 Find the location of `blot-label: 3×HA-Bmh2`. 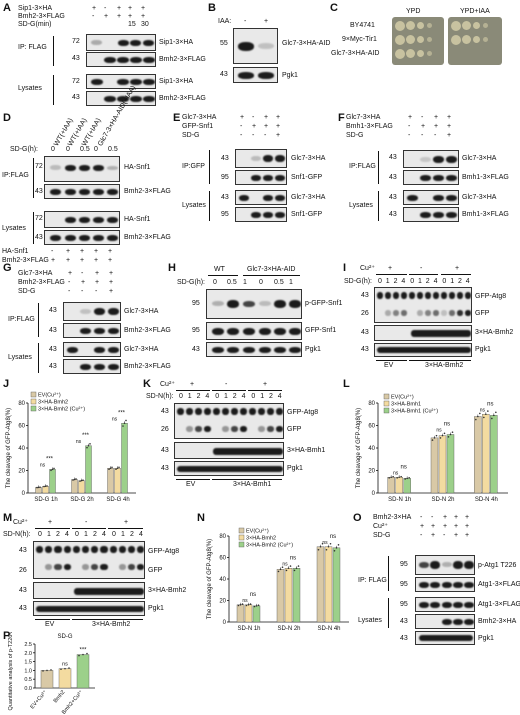

blot-label: 3×HA-Bmh2 is located at coordinates (167, 590).